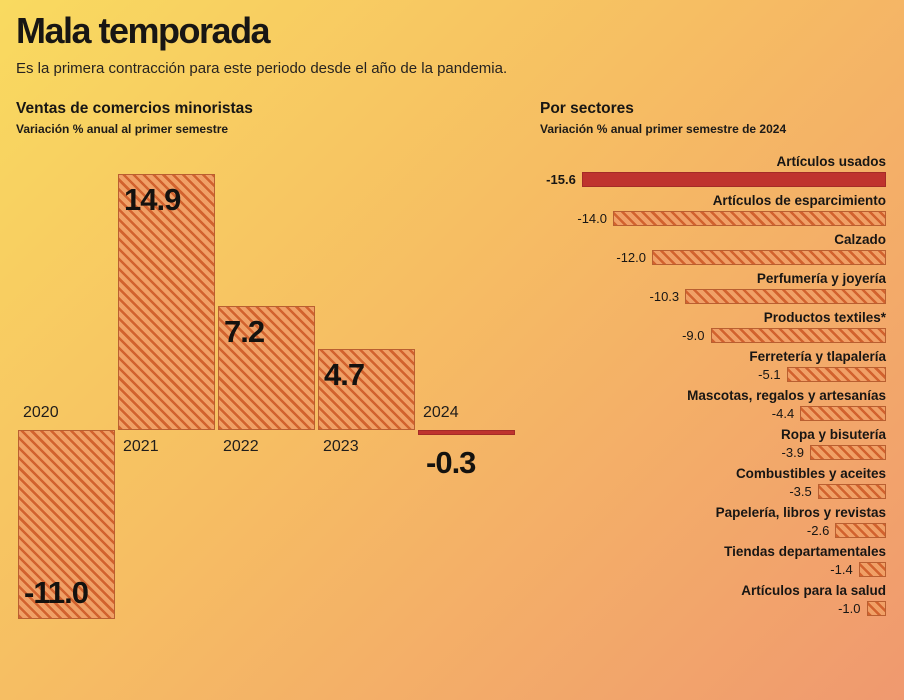 The width and height of the screenshot is (904, 700). What do you see at coordinates (705, 520) in the screenshot?
I see `sector-row: Papelería, libros y revistas -2.6` at bounding box center [705, 520].